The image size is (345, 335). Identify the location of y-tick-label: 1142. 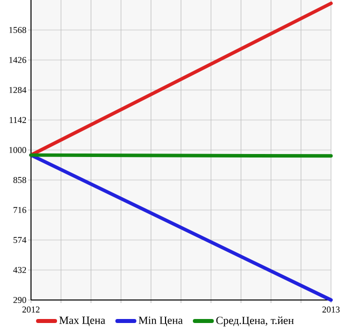
(18, 120).